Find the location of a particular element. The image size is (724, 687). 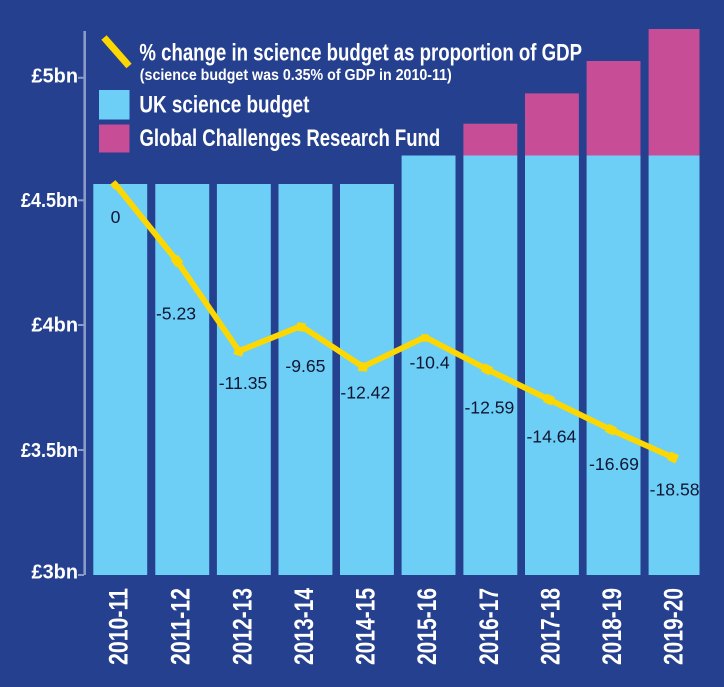

svg-text: £4.5bn is located at coordinates (49, 201).